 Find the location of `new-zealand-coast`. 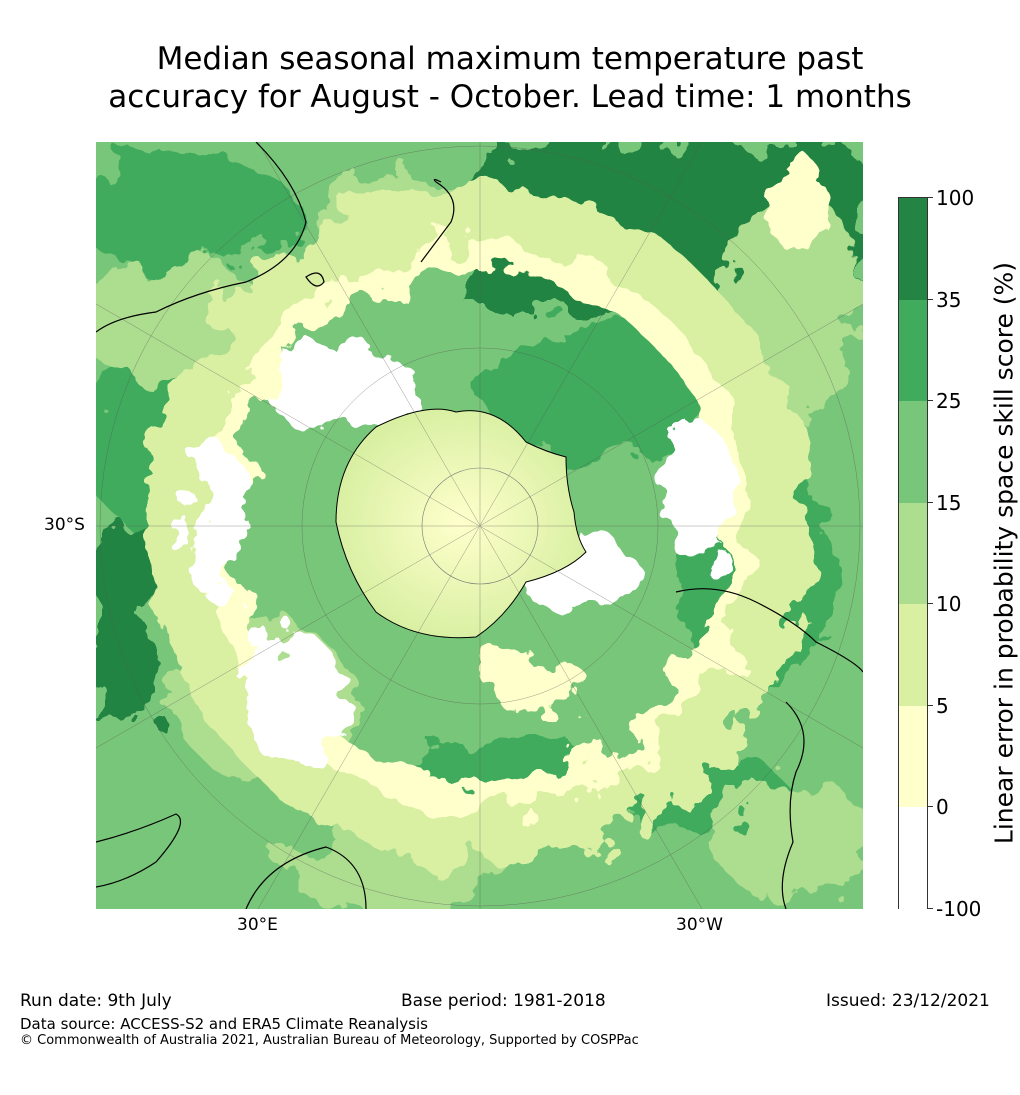

new-zealand-coast is located at coordinates (437, 220).